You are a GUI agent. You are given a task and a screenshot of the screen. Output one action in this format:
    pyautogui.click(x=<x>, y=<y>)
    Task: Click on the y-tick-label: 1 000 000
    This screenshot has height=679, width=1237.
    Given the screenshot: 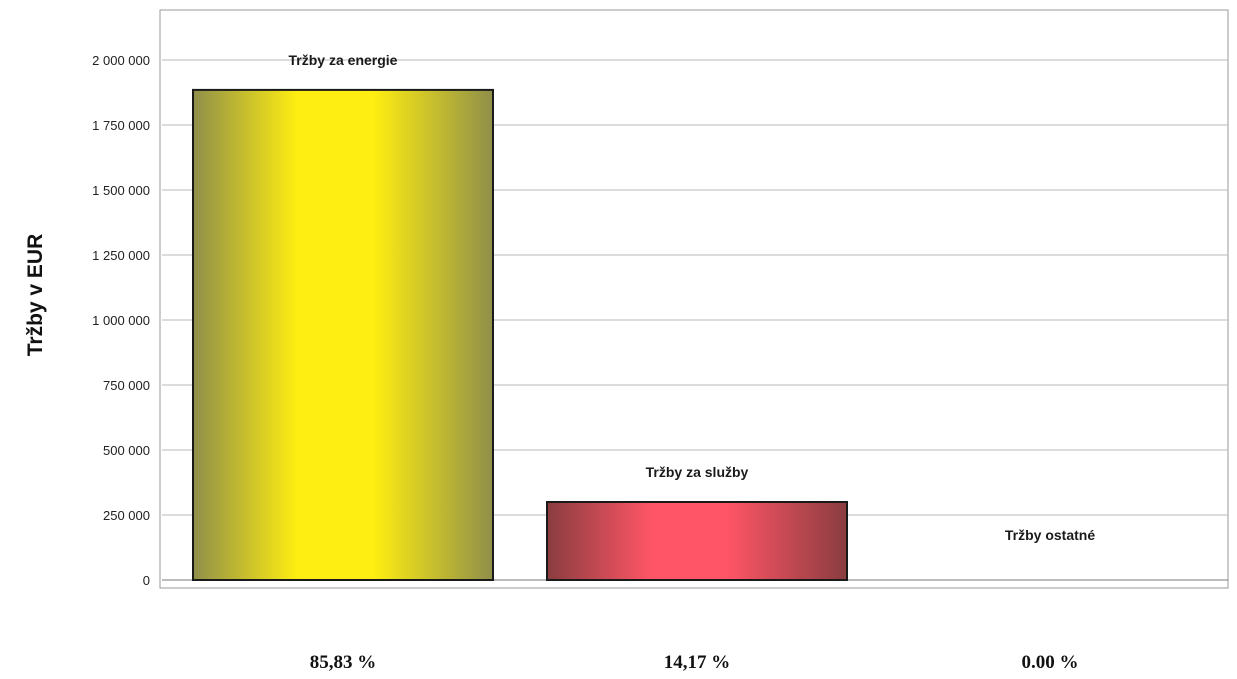 What is the action you would take?
    pyautogui.click(x=121, y=320)
    